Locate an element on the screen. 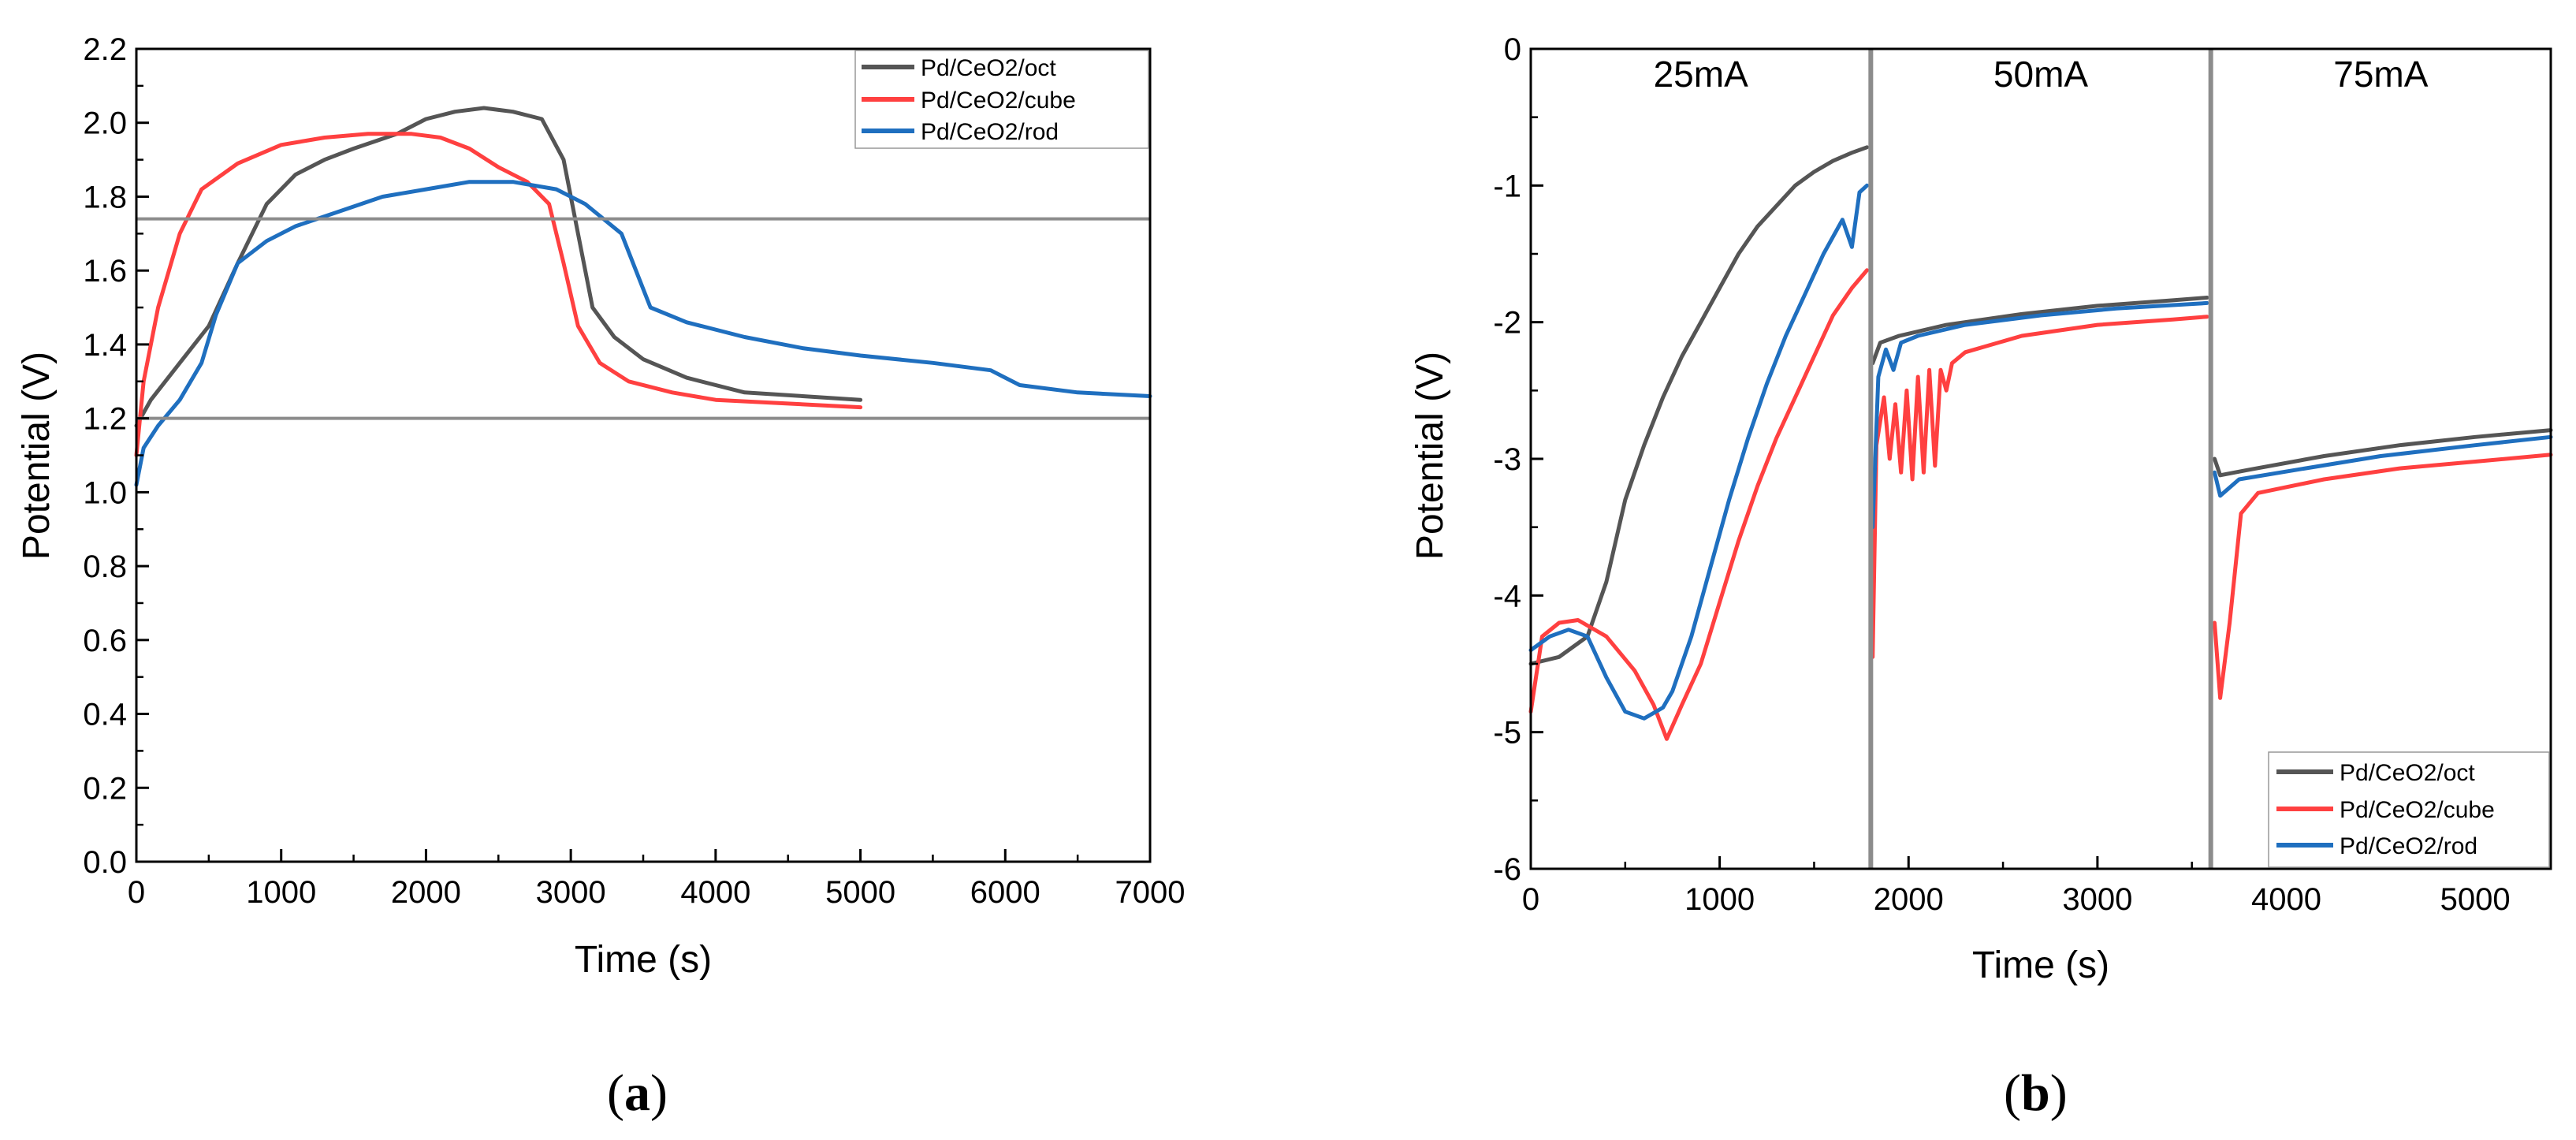 The image size is (2576, 1140). chart-b-regions: 25mA 50mA 75mA is located at coordinates (2041, 74).